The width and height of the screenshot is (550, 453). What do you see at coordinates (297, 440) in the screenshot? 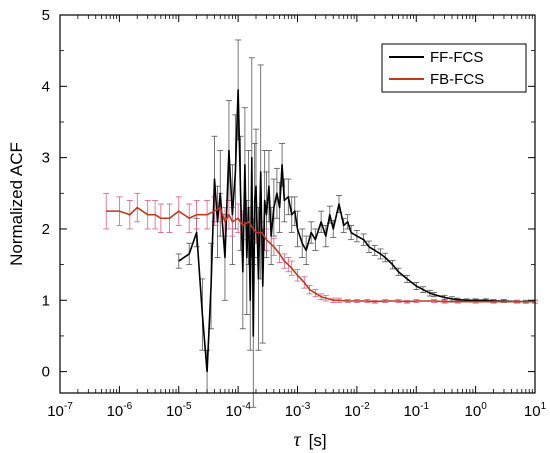
I see `x-axis-symbol: τ` at bounding box center [297, 440].